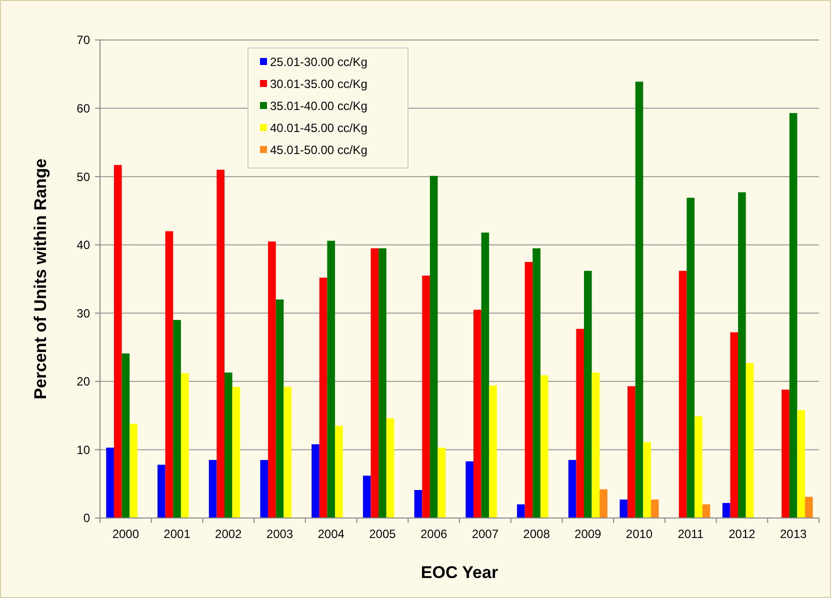 This screenshot has height=598, width=831. What do you see at coordinates (319, 84) in the screenshot?
I see `legend-label: 30.01-35.00 cc/Kg` at bounding box center [319, 84].